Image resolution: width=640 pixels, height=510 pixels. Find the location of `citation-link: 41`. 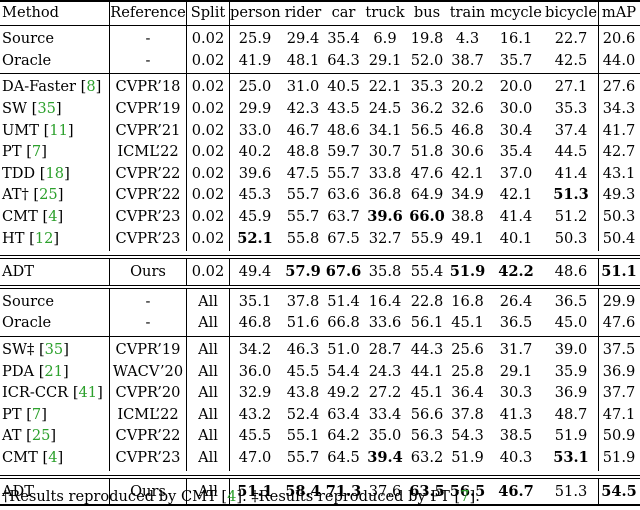

citation-link: 41 is located at coordinates (88, 393).